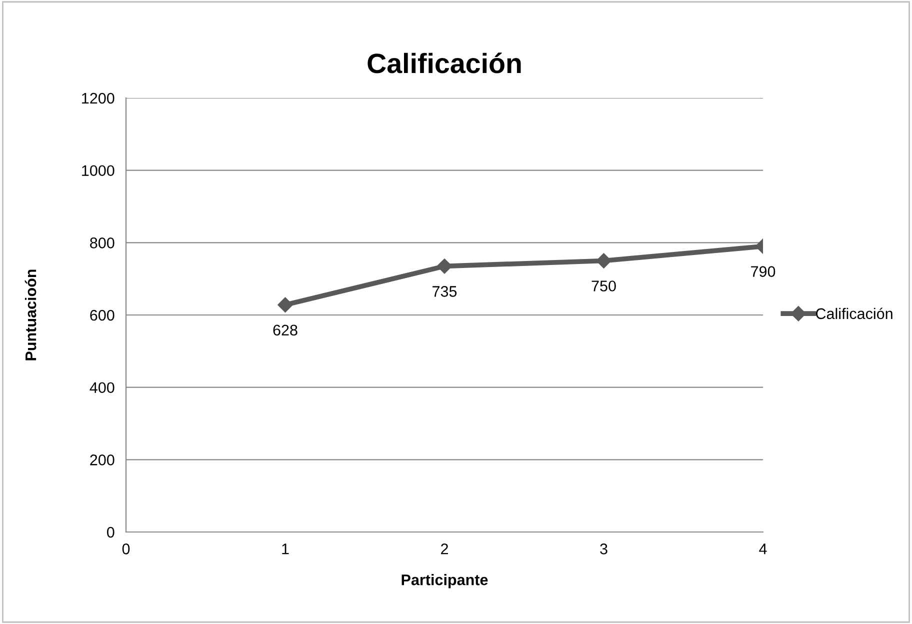  I want to click on x-tick-label: 0, so click(126, 549).